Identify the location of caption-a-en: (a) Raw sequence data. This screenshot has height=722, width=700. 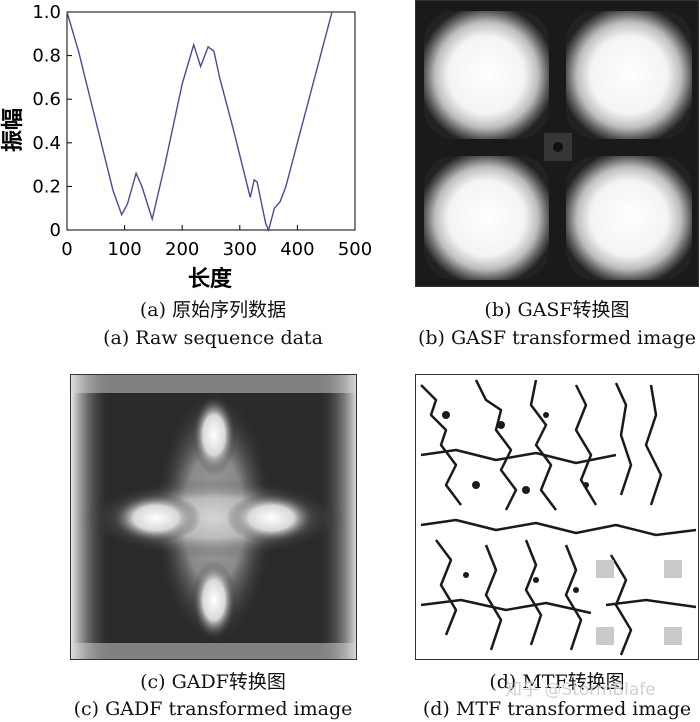
(213, 338).